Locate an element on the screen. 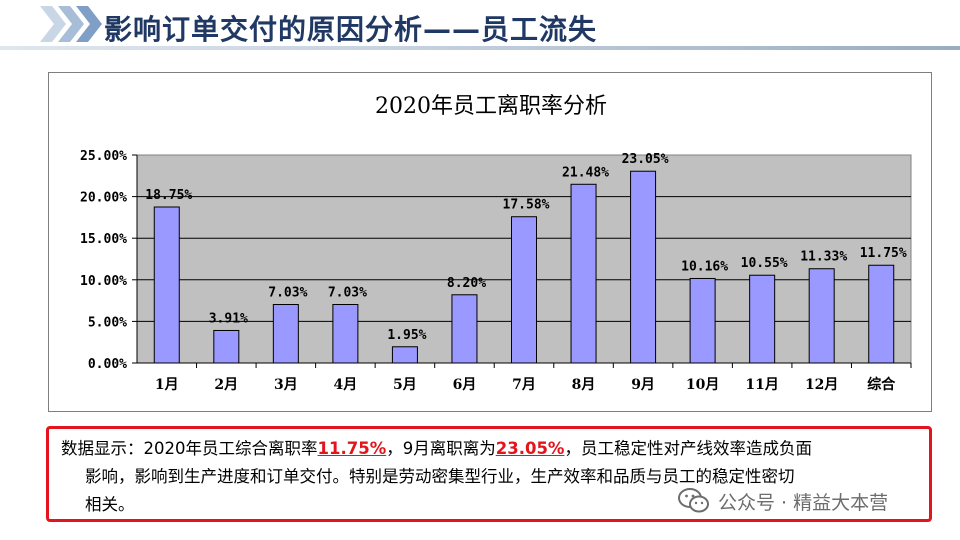 This screenshot has width=960, height=540. x-tick-label: 4月 is located at coordinates (346, 385).